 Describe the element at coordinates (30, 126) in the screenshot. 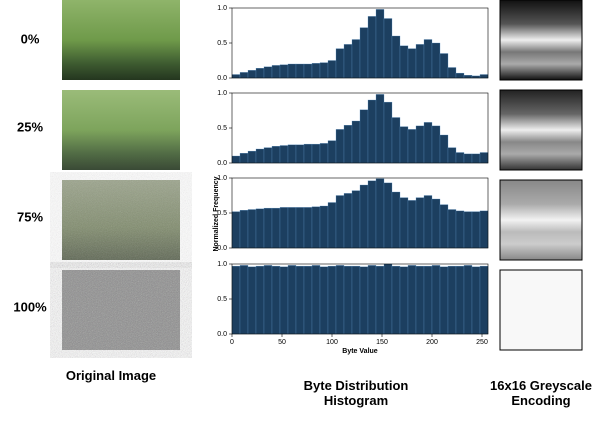

I see `row-label: 25%` at that location.